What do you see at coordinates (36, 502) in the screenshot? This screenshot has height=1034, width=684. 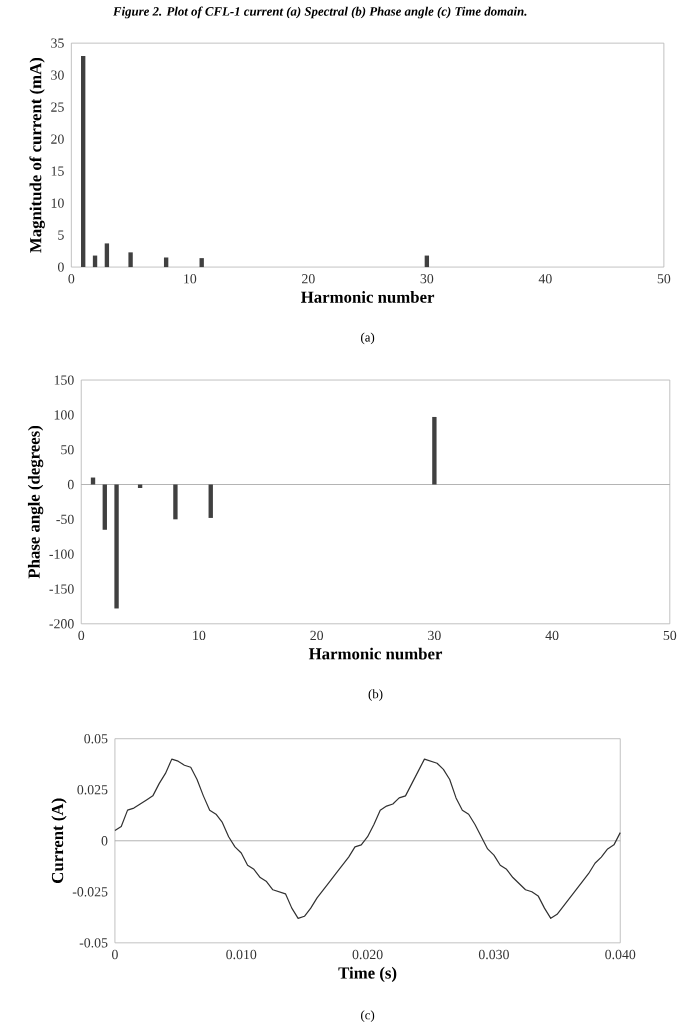 I see `y-axis-title: Phase angle (degrees)` at bounding box center [36, 502].